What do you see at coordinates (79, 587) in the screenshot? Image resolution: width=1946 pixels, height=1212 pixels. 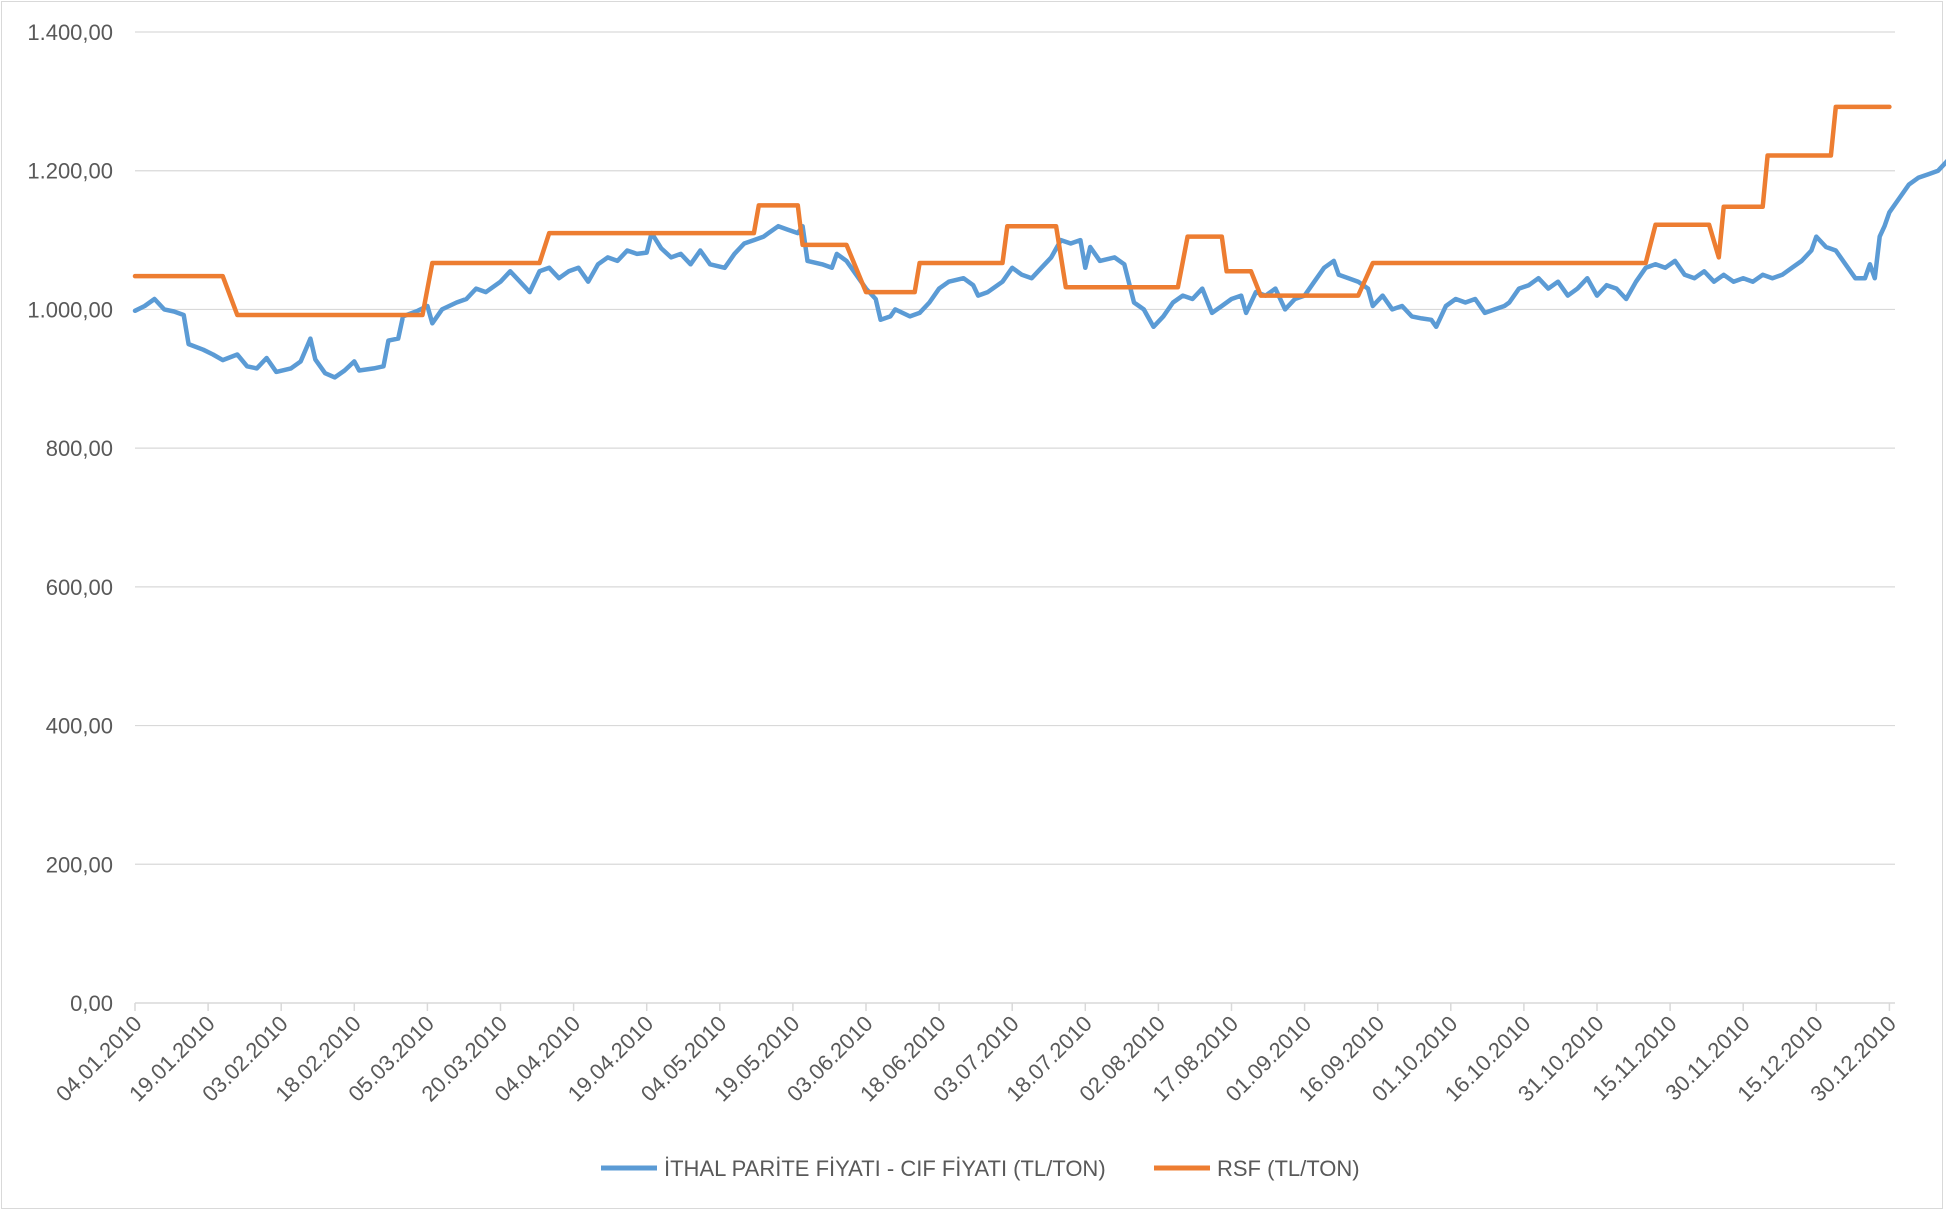 I see `y-tick-label: 600,00` at bounding box center [79, 587].